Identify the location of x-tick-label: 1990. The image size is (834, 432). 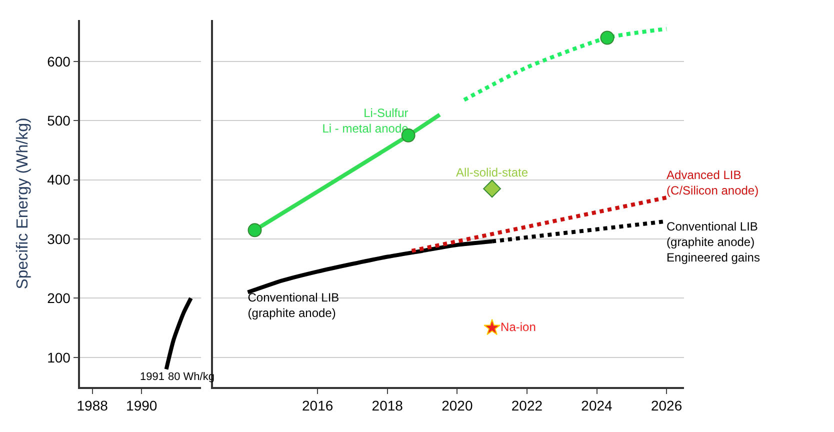
(142, 406).